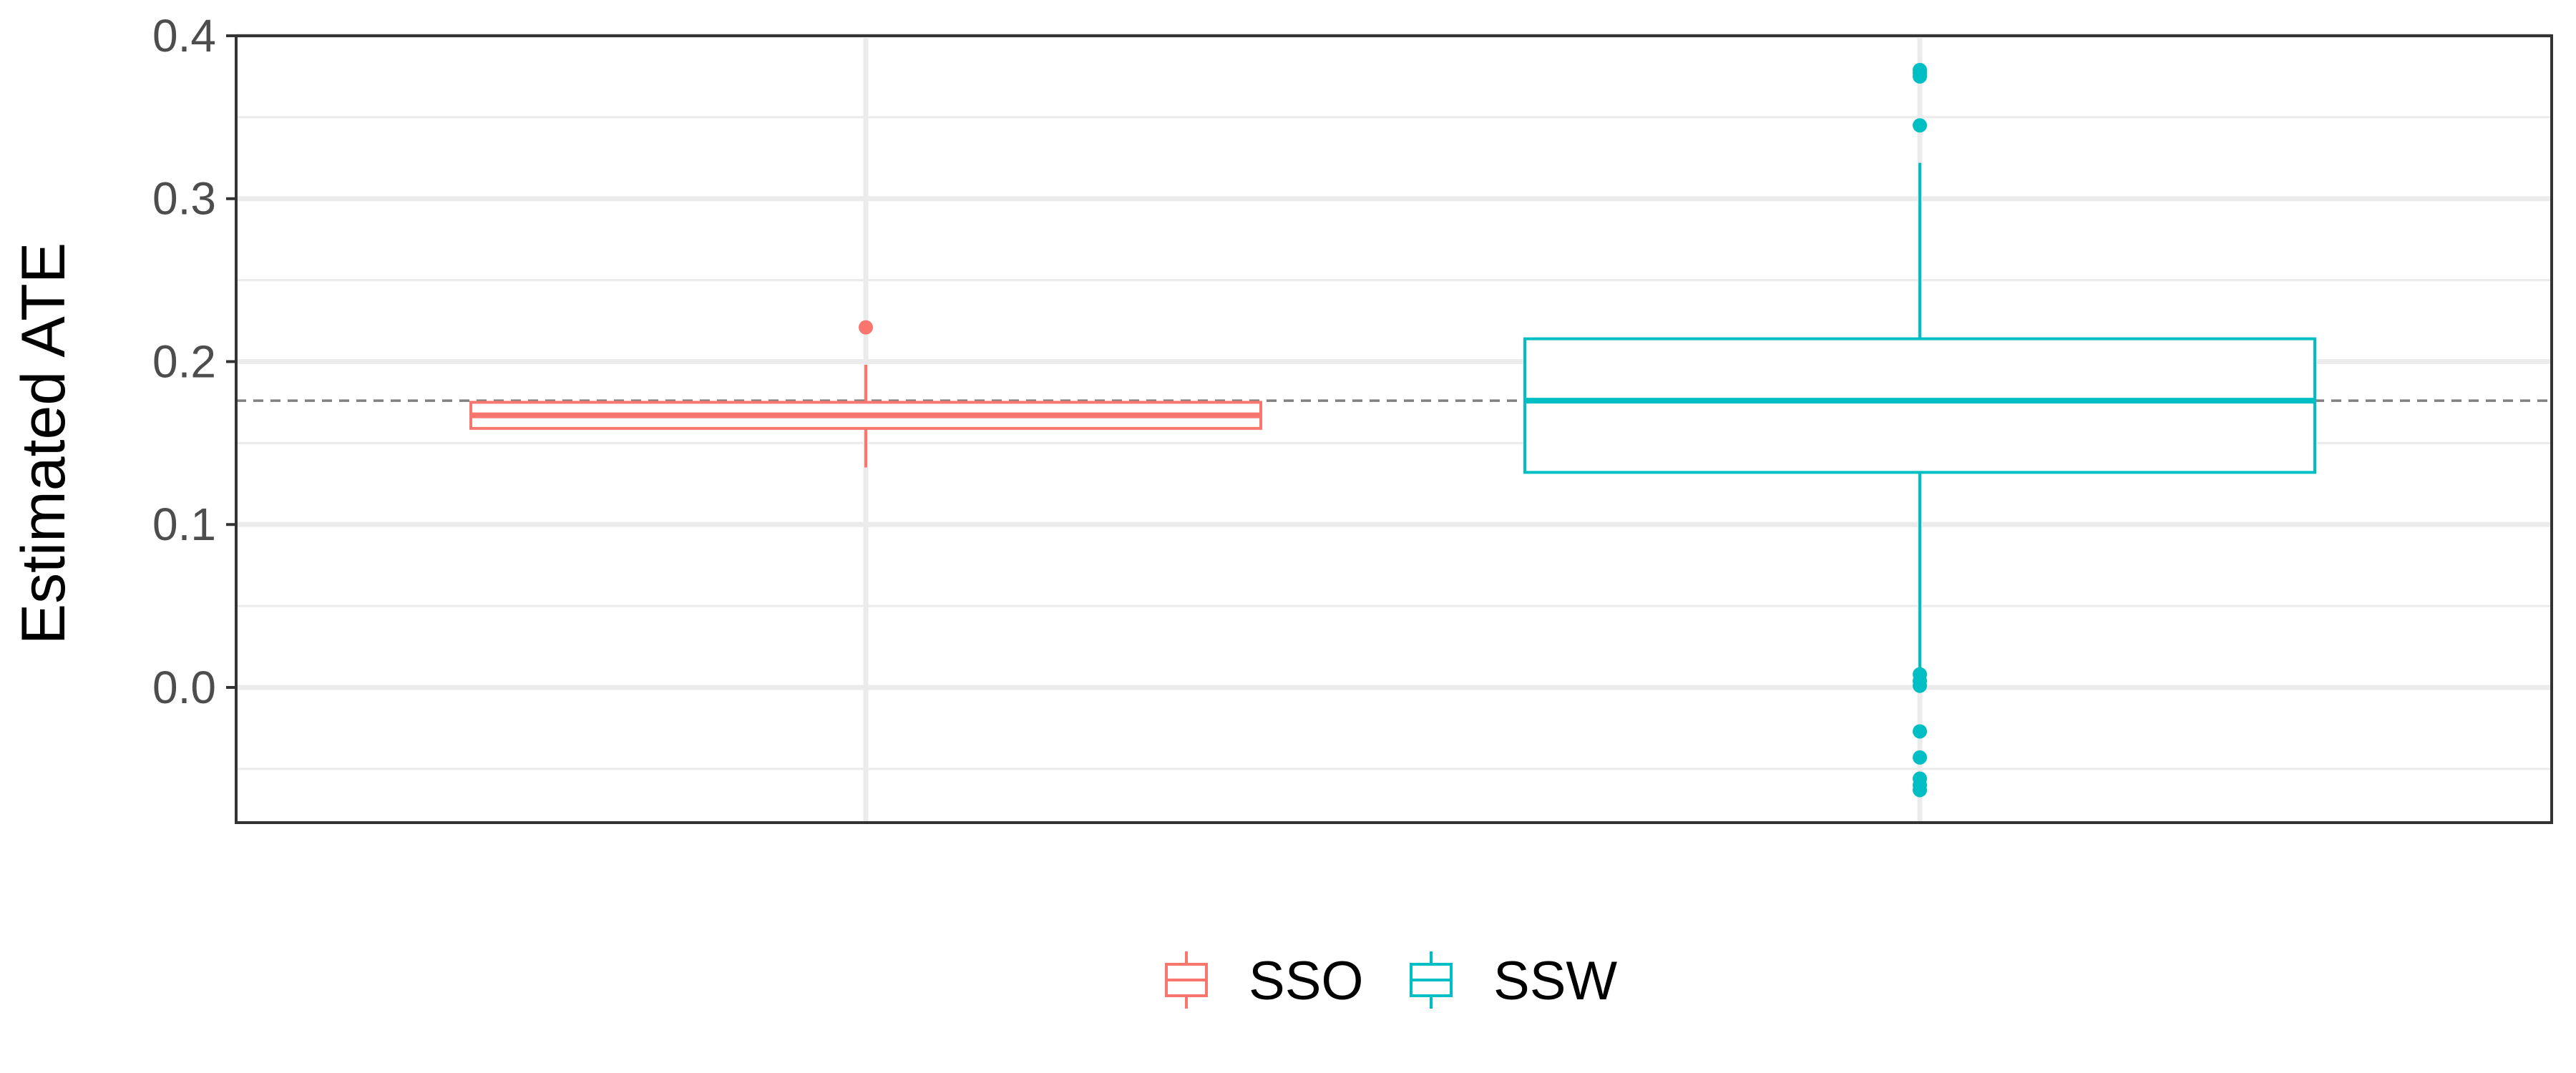 This screenshot has width=2576, height=1073. I want to click on y-tick-label: 0.4, so click(184, 36).